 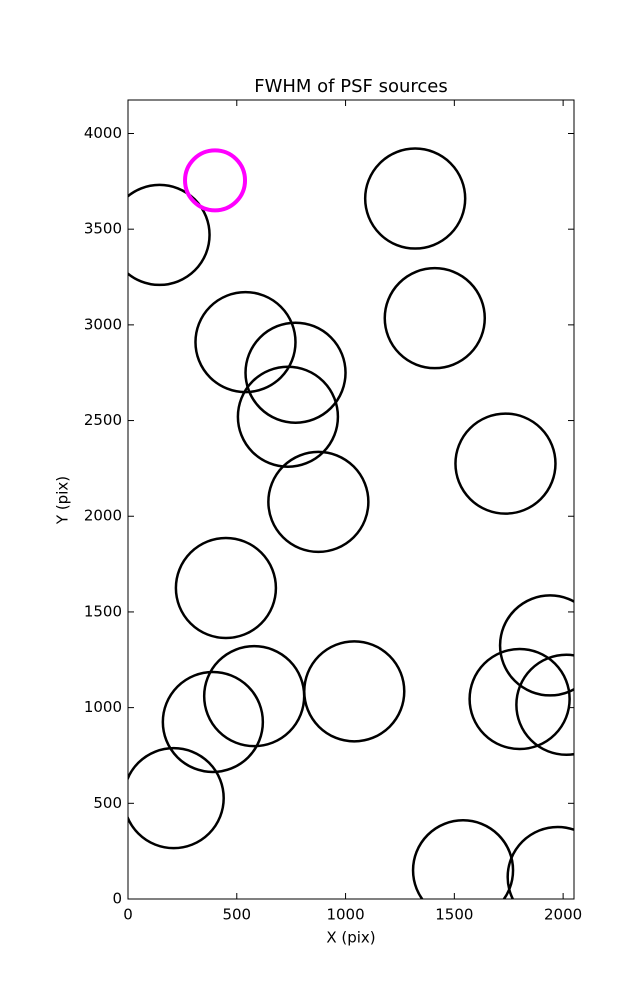 I want to click on x-tick-label: 0, so click(x=128, y=915).